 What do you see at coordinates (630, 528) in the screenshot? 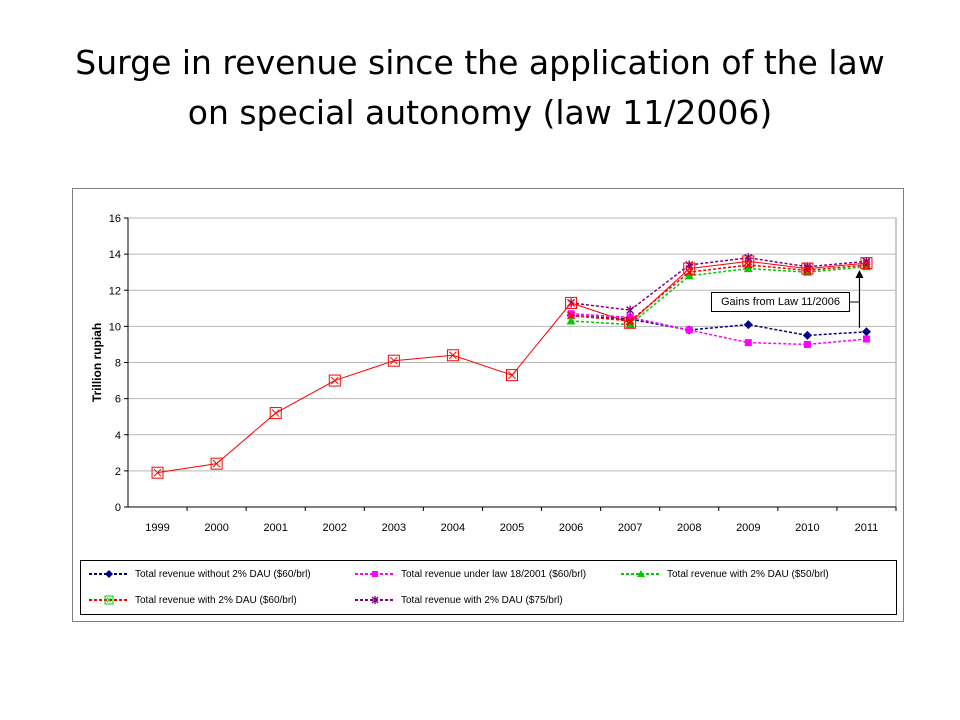
I see `x-tick-label: 2007` at bounding box center [630, 528].